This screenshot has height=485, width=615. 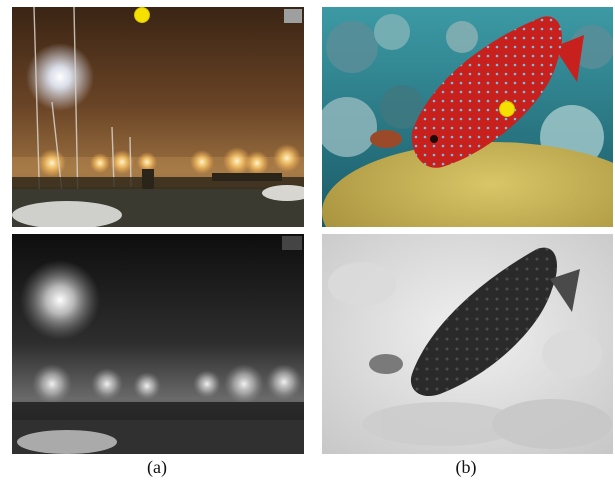 I want to click on caption-b: (b), so click(x=466, y=467).